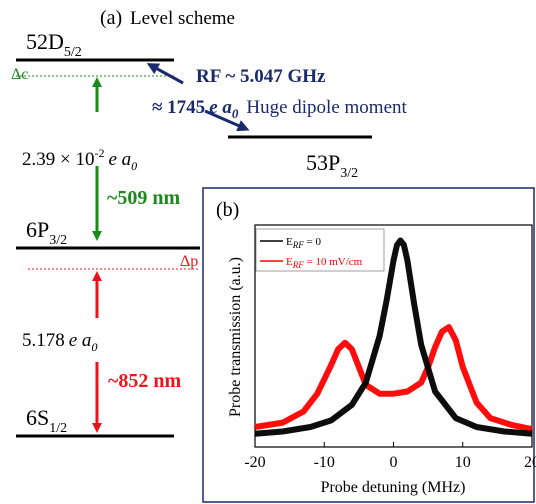 The height and width of the screenshot is (504, 536). I want to click on x-tick-label: -10, so click(324, 462).